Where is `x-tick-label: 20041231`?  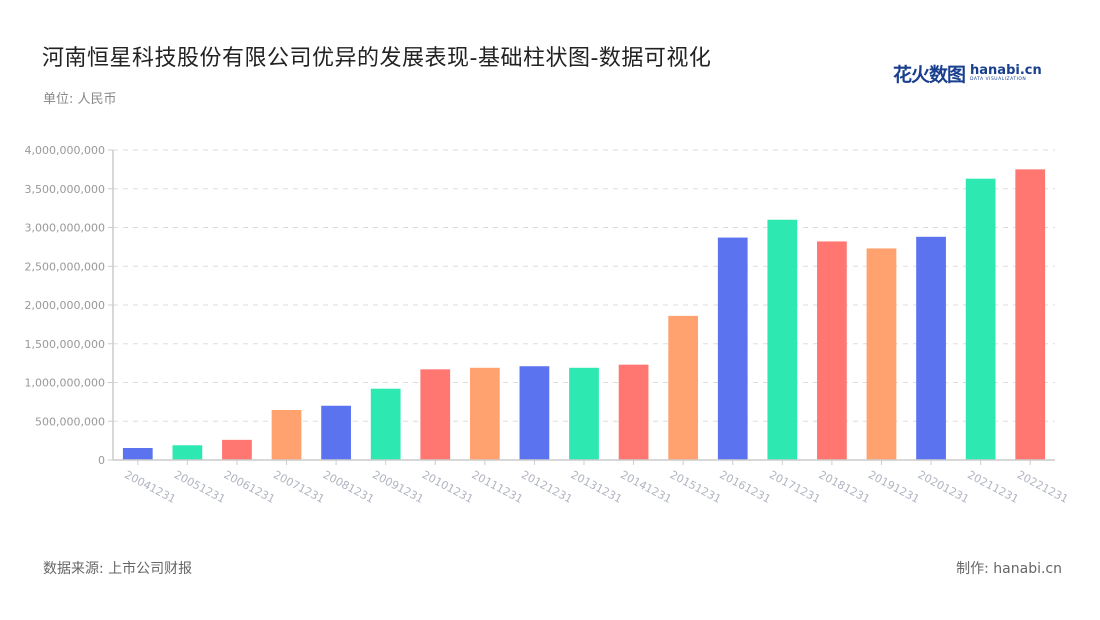
x-tick-label: 20041231 is located at coordinates (150, 487).